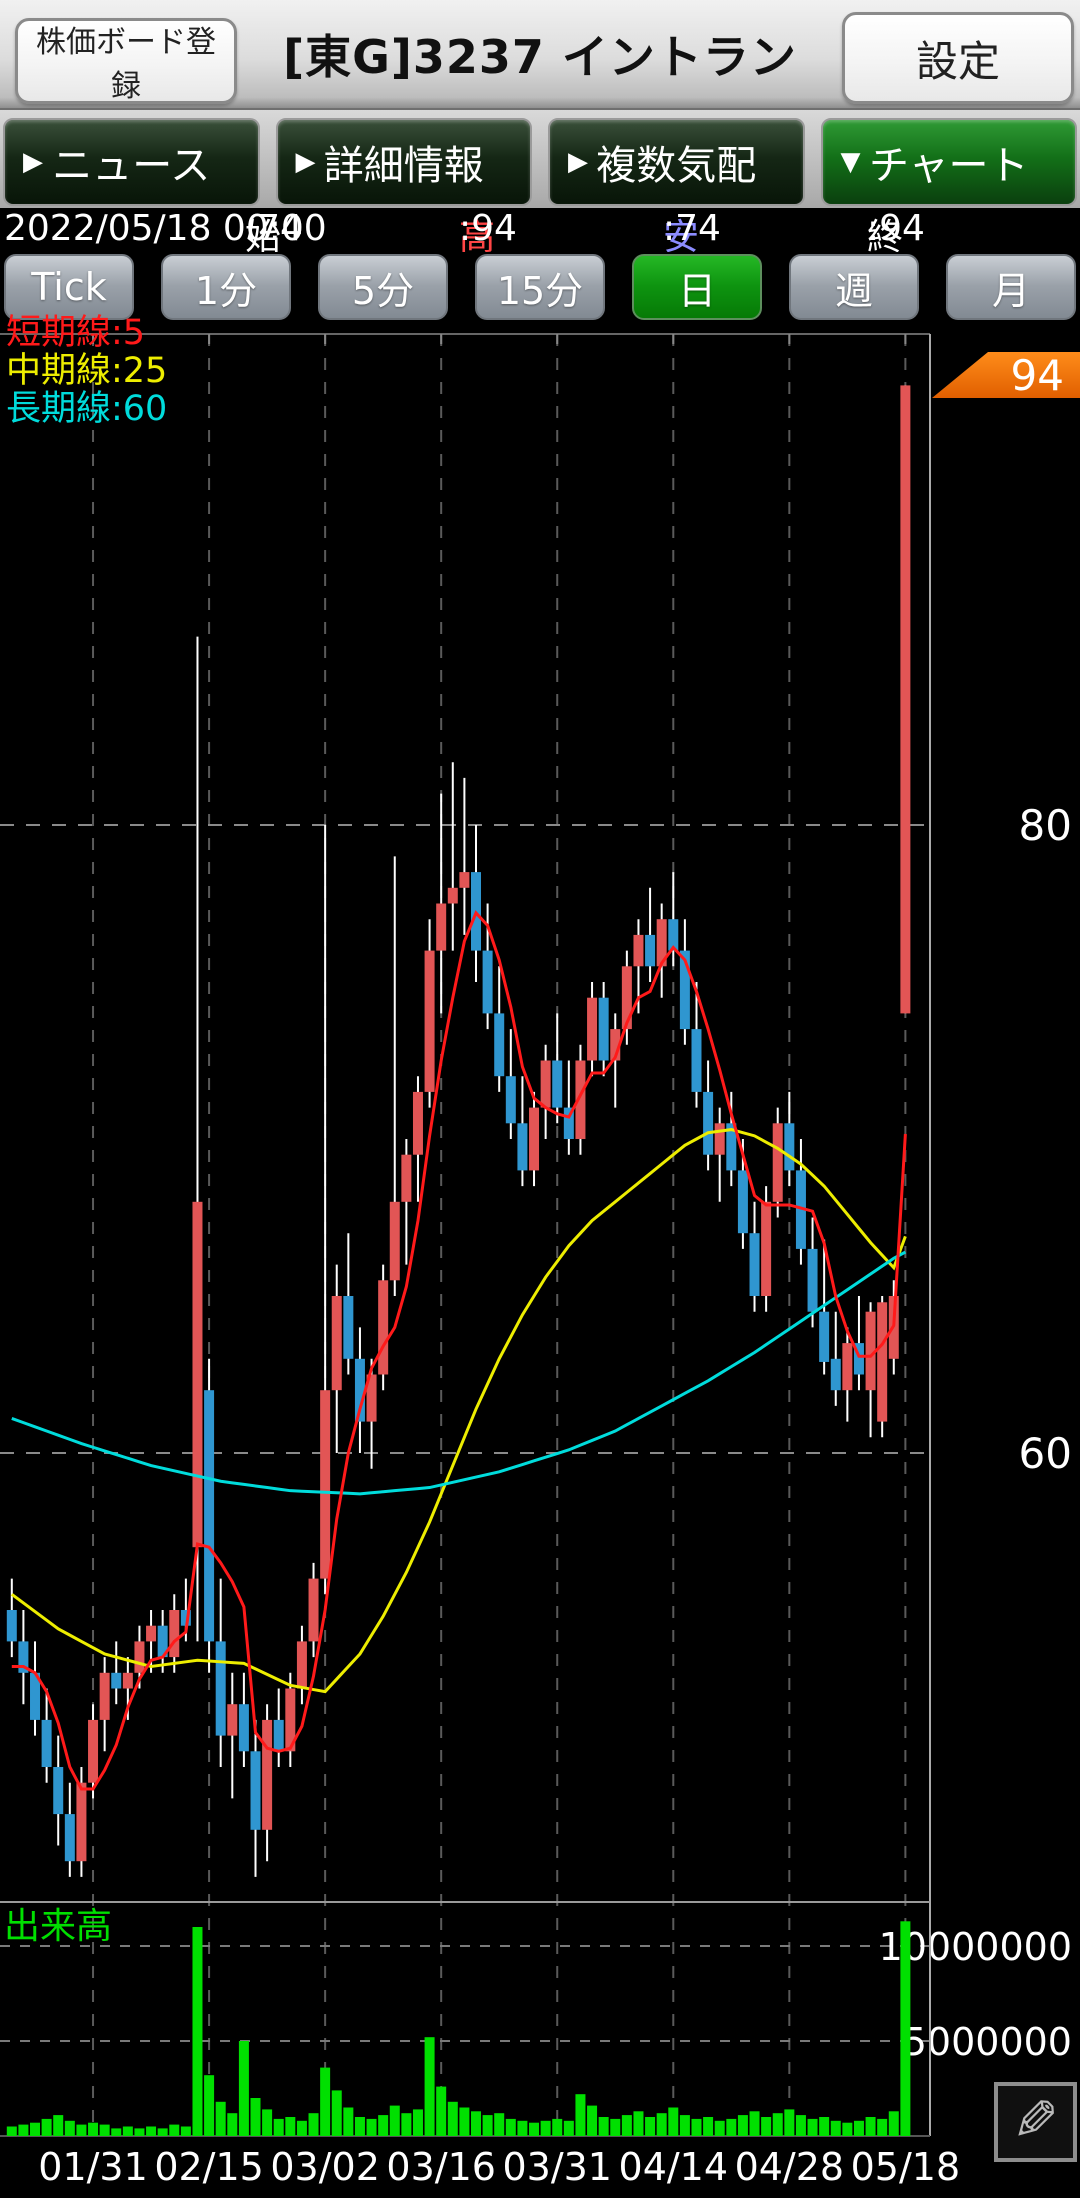 The image size is (1080, 2198). I want to click on timeframe-bar: Tick 1分 5分 15分日週月, so click(540, 292).